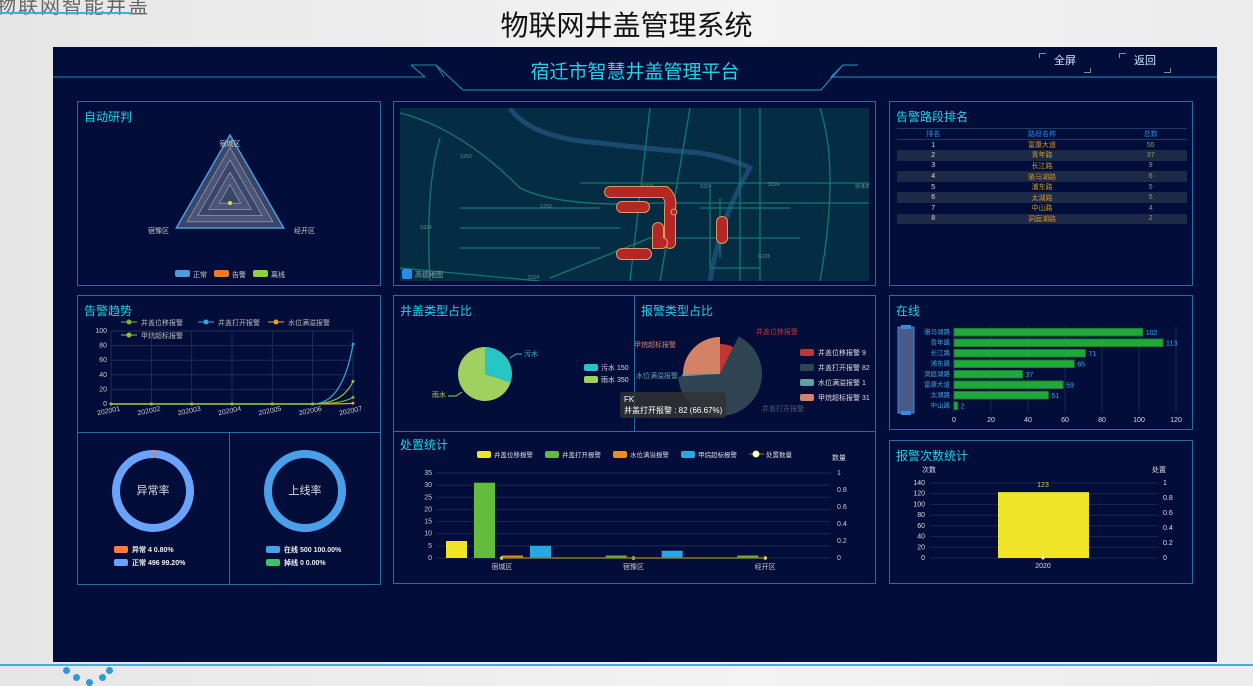  What do you see at coordinates (1042, 197) in the screenshot?
I see `road-name-cell: 太湖路` at bounding box center [1042, 197].